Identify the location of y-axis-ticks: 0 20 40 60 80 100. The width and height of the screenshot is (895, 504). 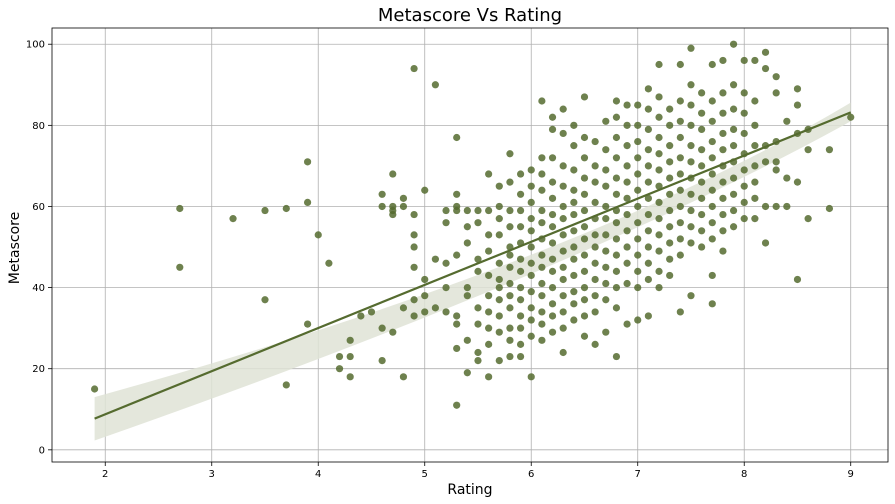
(39, 248).